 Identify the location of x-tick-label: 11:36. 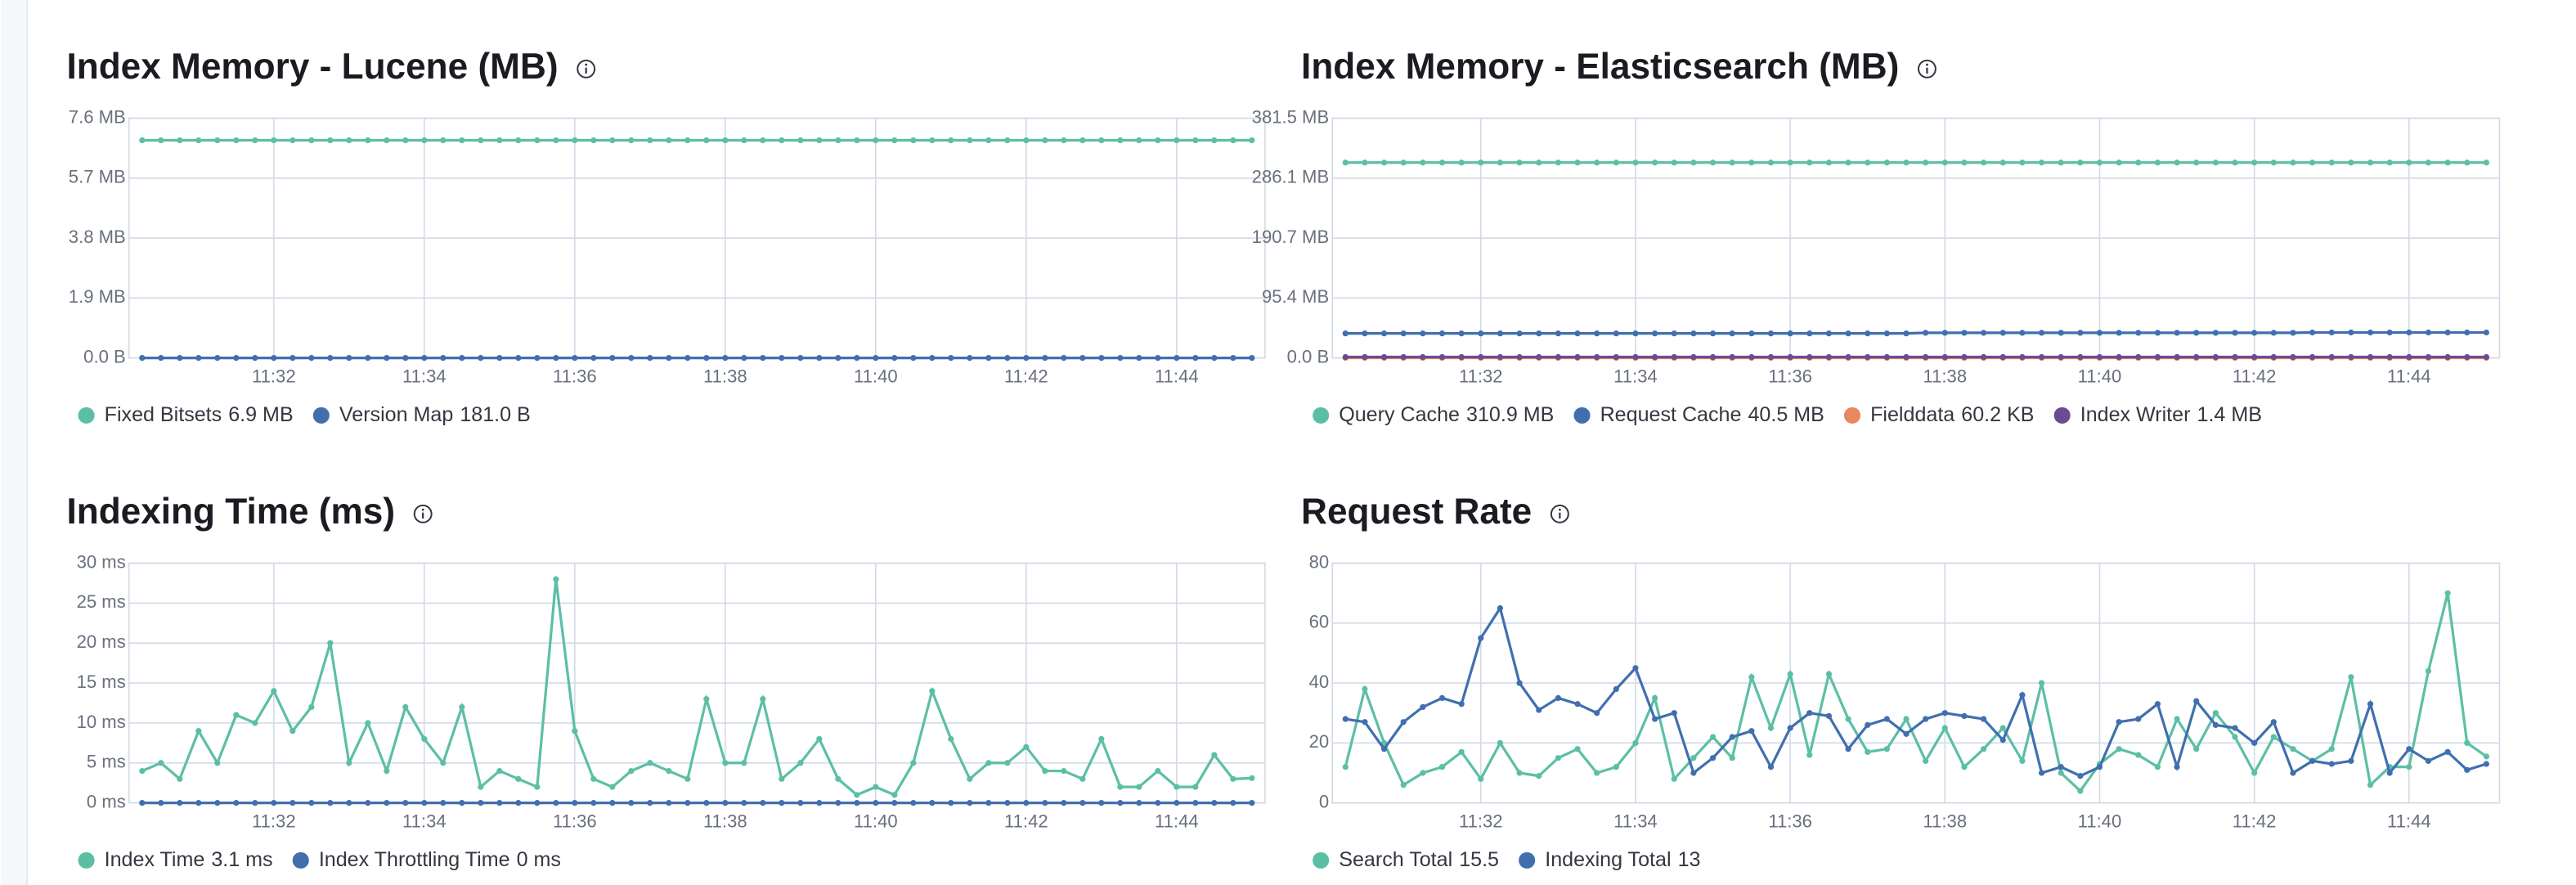
(575, 821).